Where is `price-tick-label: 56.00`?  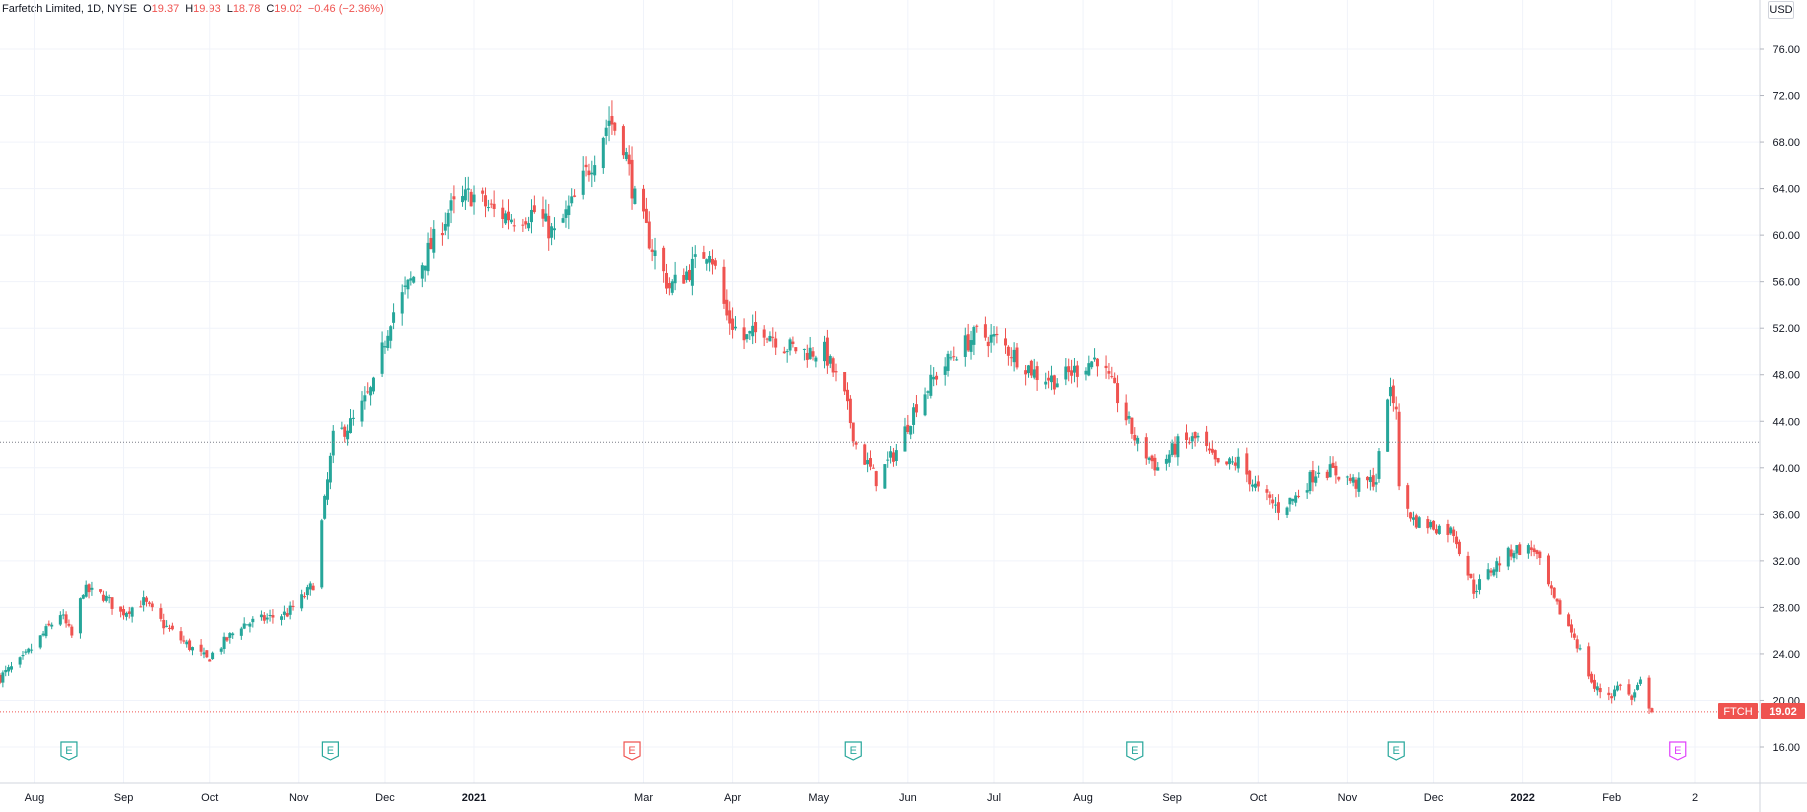
price-tick-label: 56.00 is located at coordinates (1786, 283).